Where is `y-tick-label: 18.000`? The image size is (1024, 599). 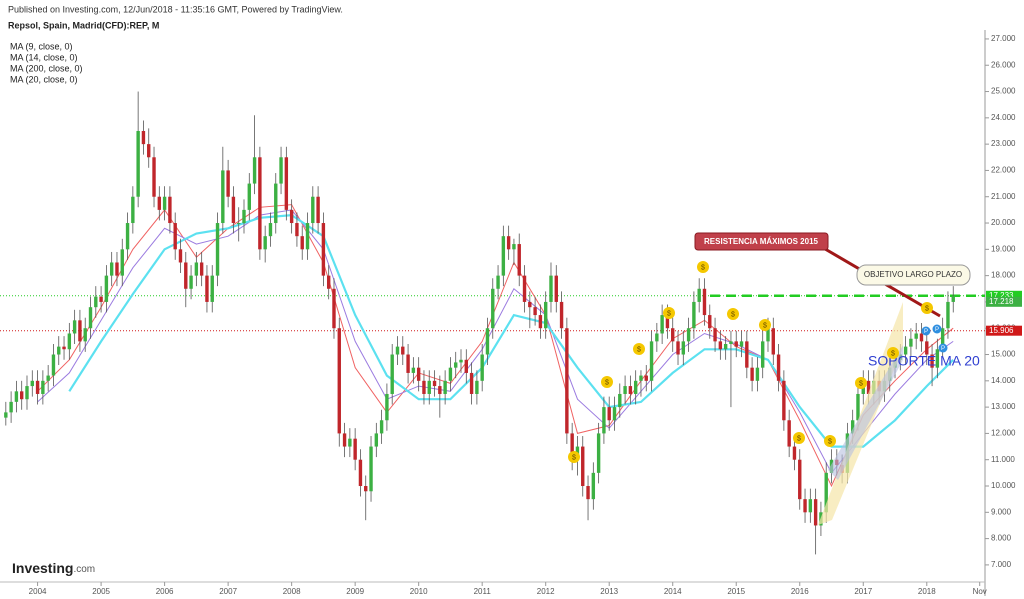 y-tick-label: 18.000 is located at coordinates (1003, 275).